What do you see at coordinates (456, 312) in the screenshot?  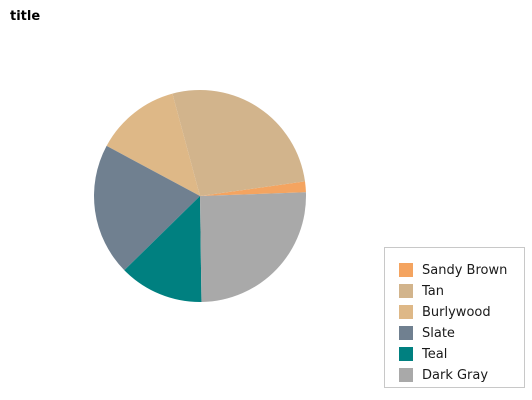 I see `legend-label-burlywood: Burlywood` at bounding box center [456, 312].